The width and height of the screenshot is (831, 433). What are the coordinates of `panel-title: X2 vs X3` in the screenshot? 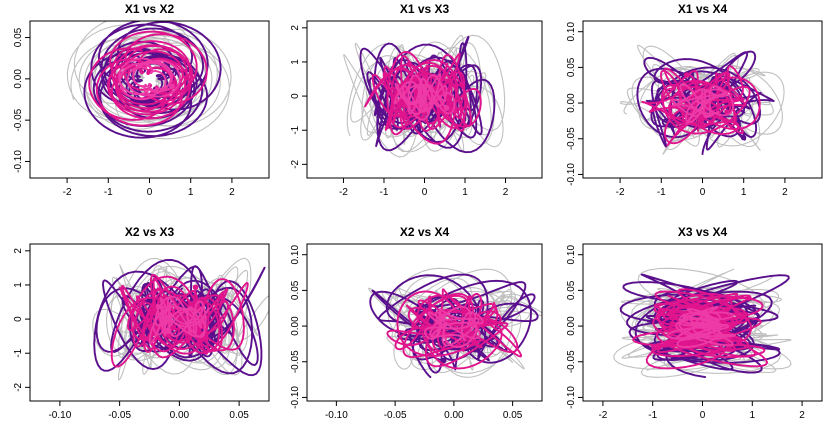 It's located at (150, 232).